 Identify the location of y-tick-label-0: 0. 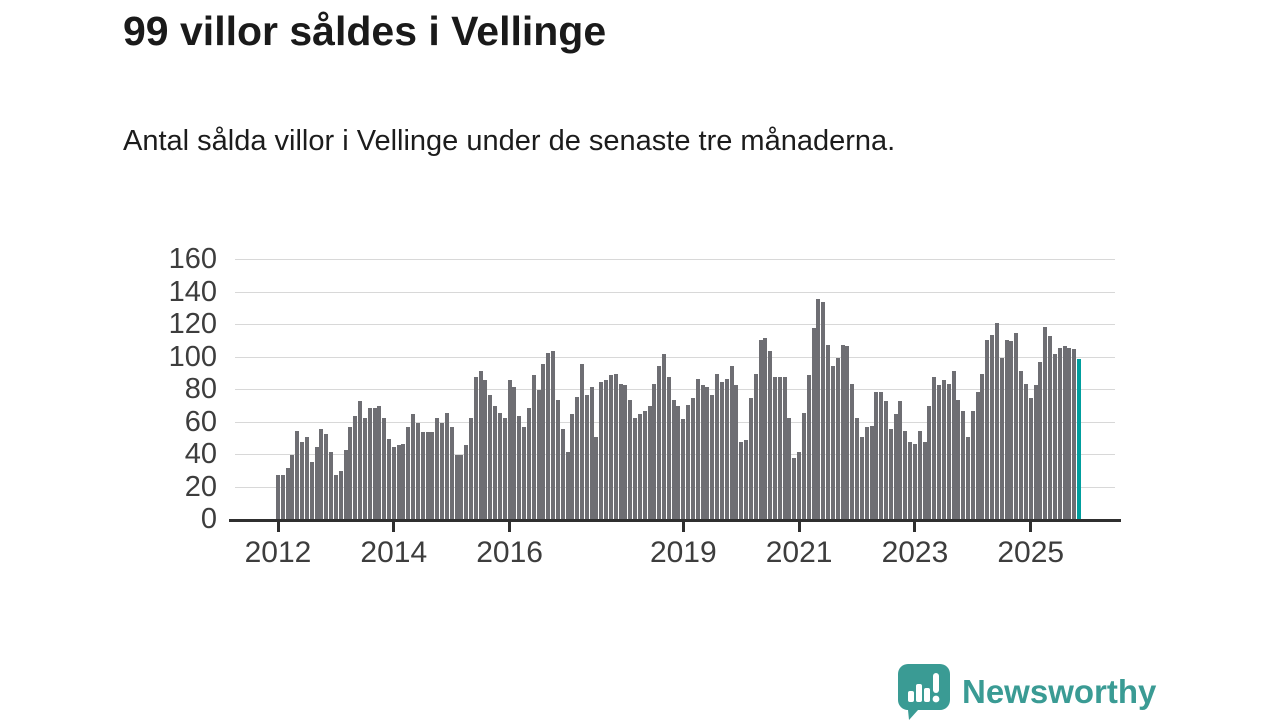
(208, 519).